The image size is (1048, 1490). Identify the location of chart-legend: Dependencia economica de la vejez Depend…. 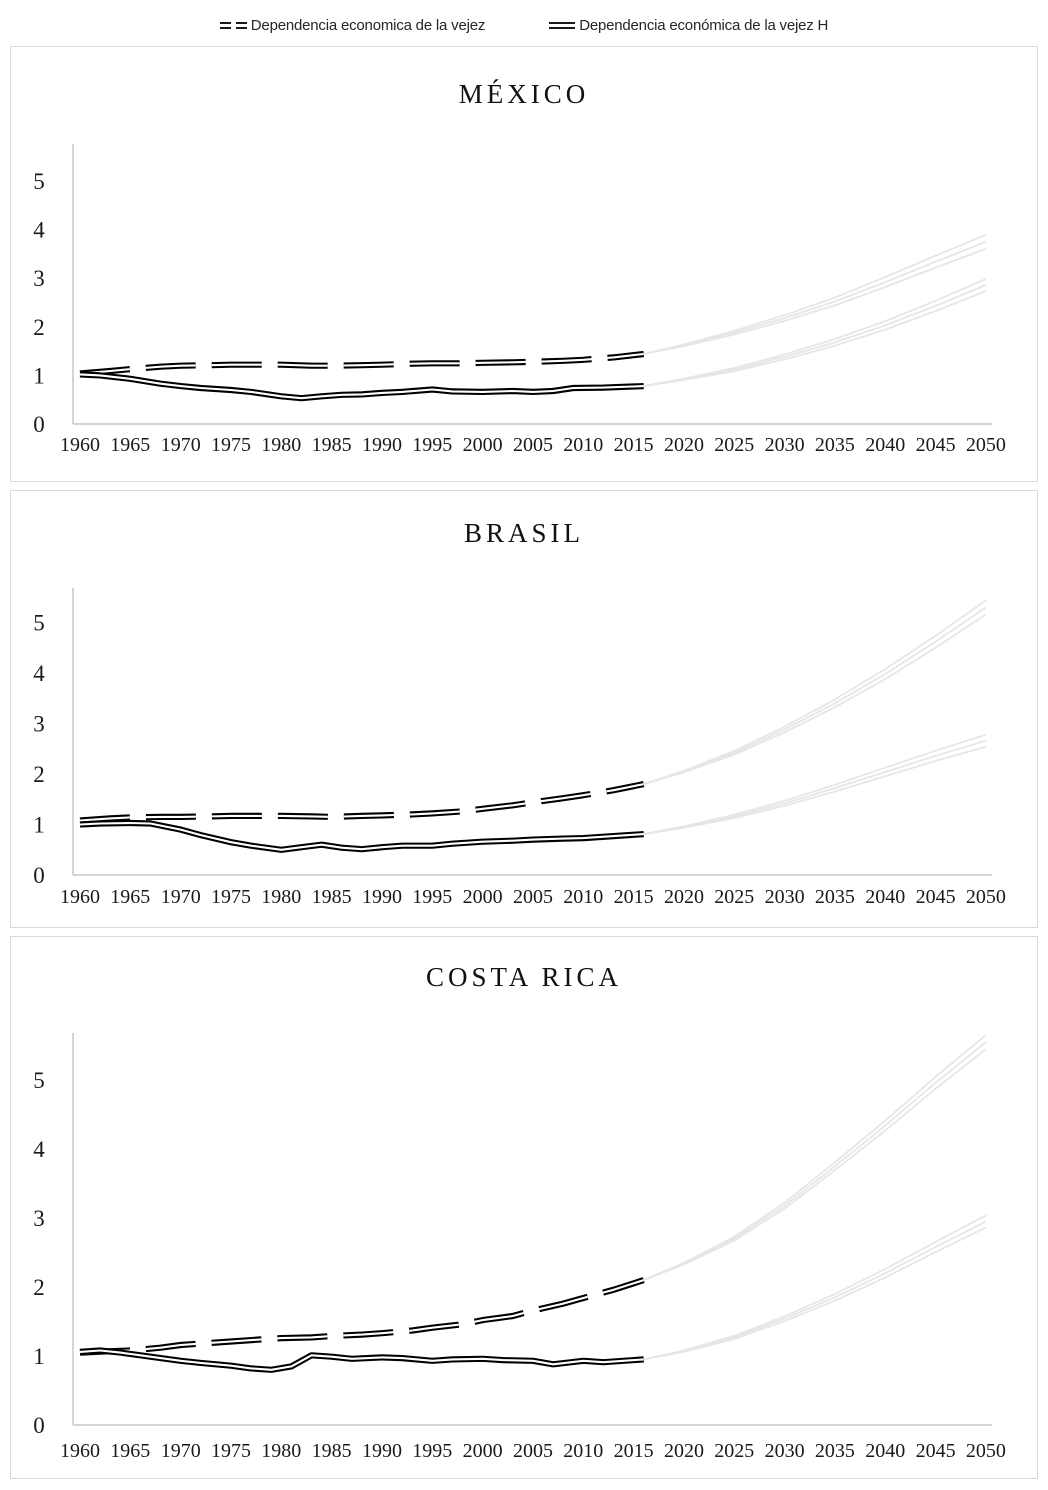
(524, 23).